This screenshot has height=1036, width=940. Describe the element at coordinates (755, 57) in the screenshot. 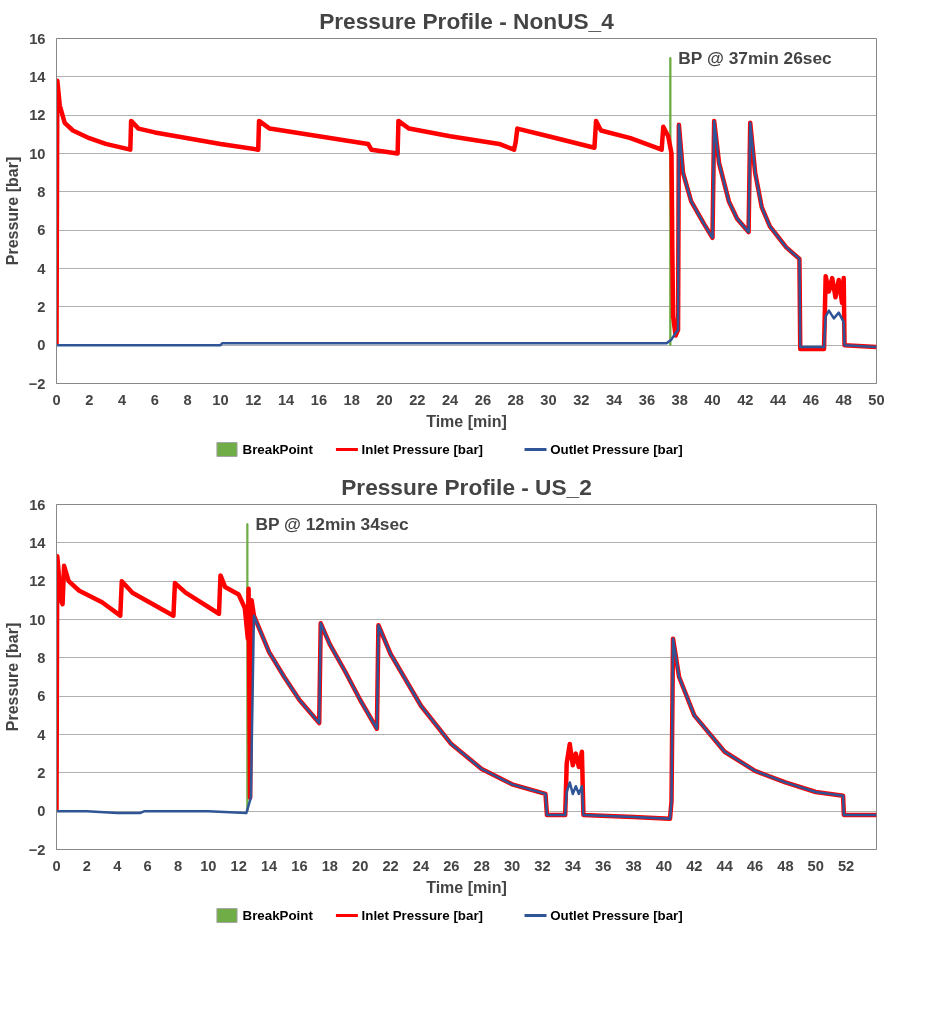

I see `annotation: BP @ 37min 26sec` at that location.